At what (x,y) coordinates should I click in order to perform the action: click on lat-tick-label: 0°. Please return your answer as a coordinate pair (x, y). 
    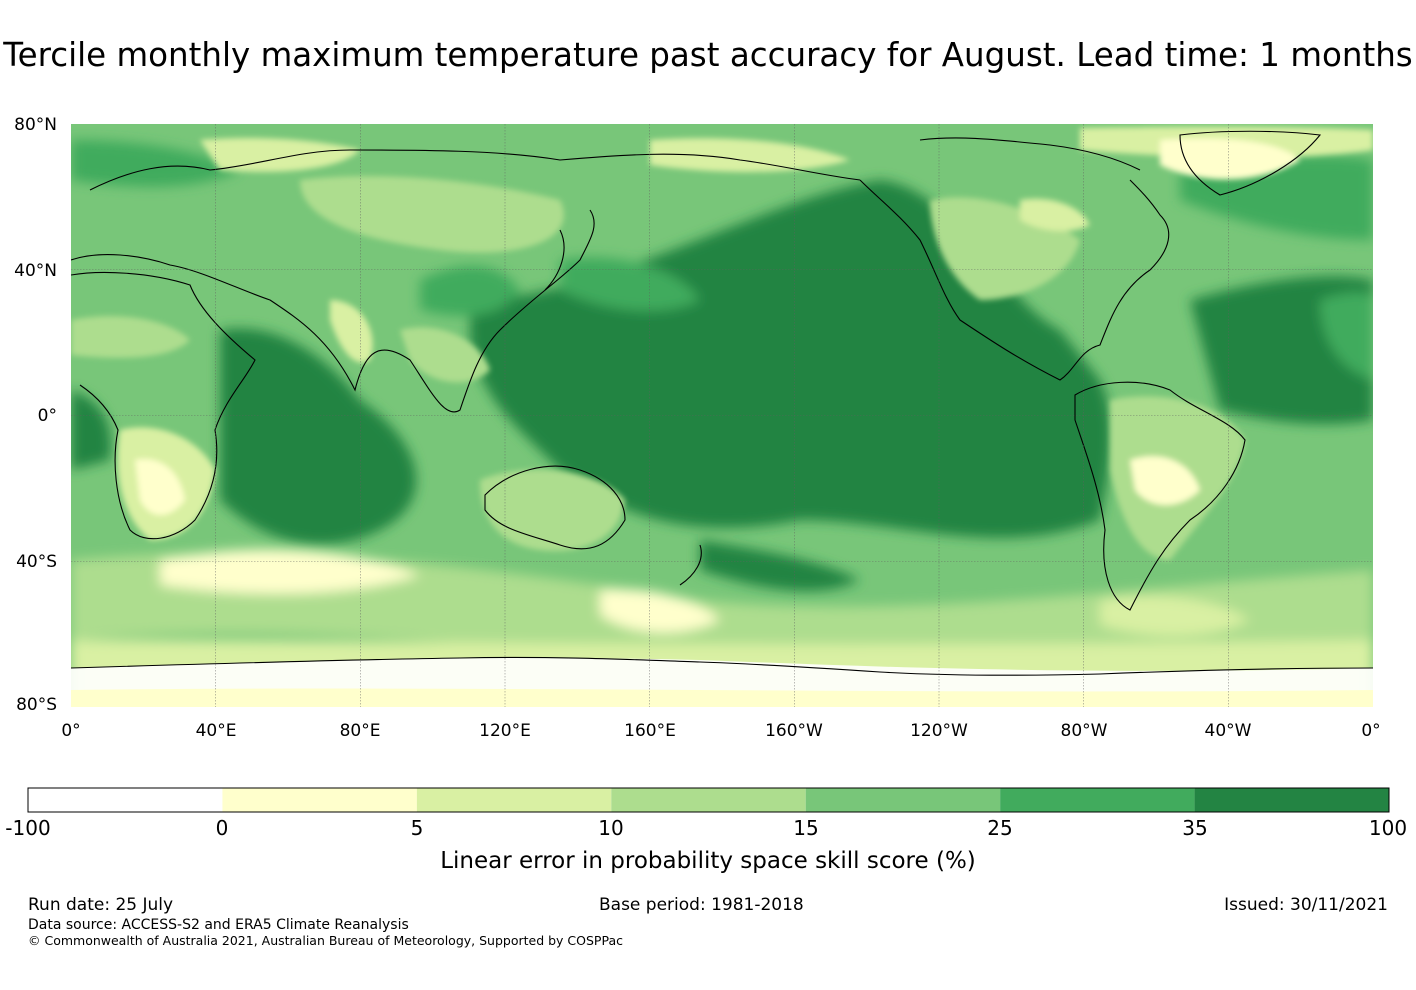
    Looking at the image, I should click on (47, 416).